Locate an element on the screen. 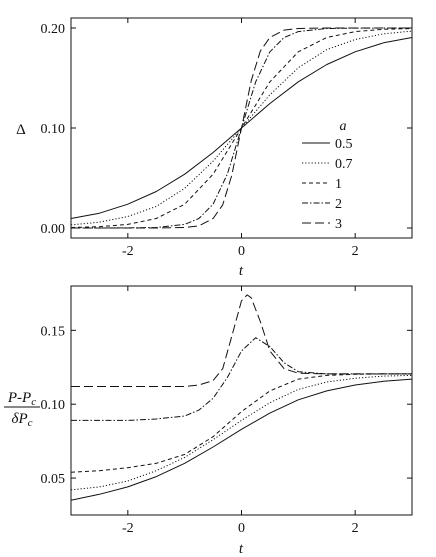  pressure-y-tick-label: 0.05 is located at coordinates (53, 479).